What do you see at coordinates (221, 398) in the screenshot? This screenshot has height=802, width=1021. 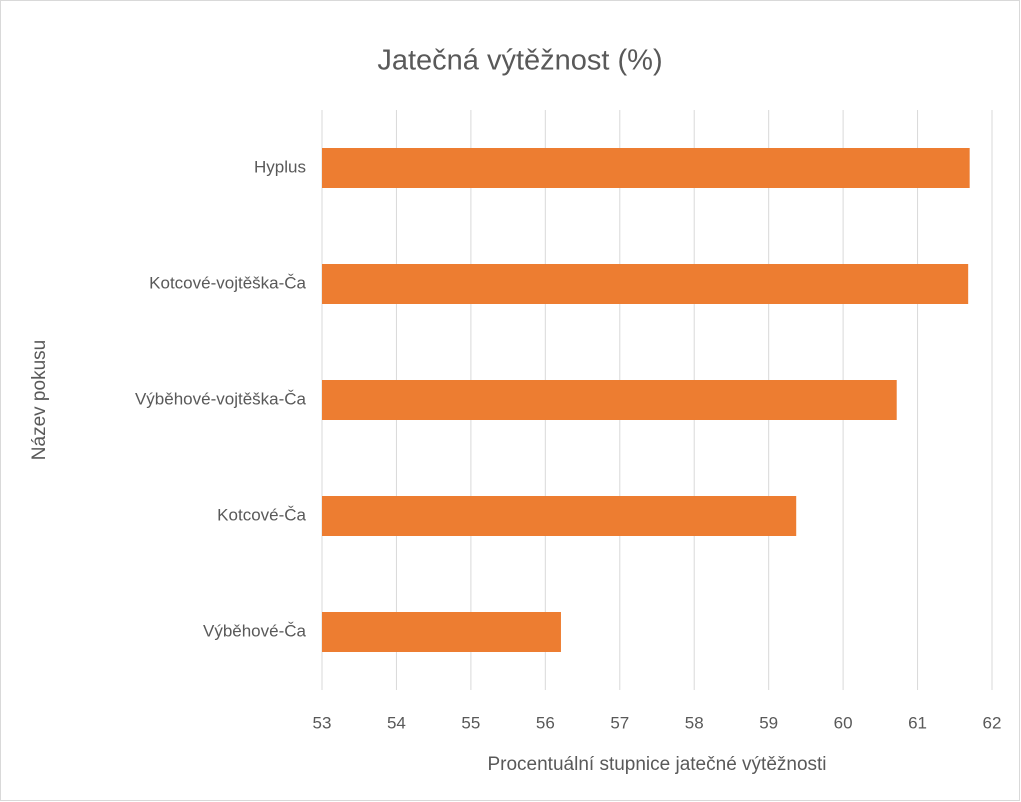 I see `y-tick-label: Výběhové-vojtěška-Ča` at bounding box center [221, 398].